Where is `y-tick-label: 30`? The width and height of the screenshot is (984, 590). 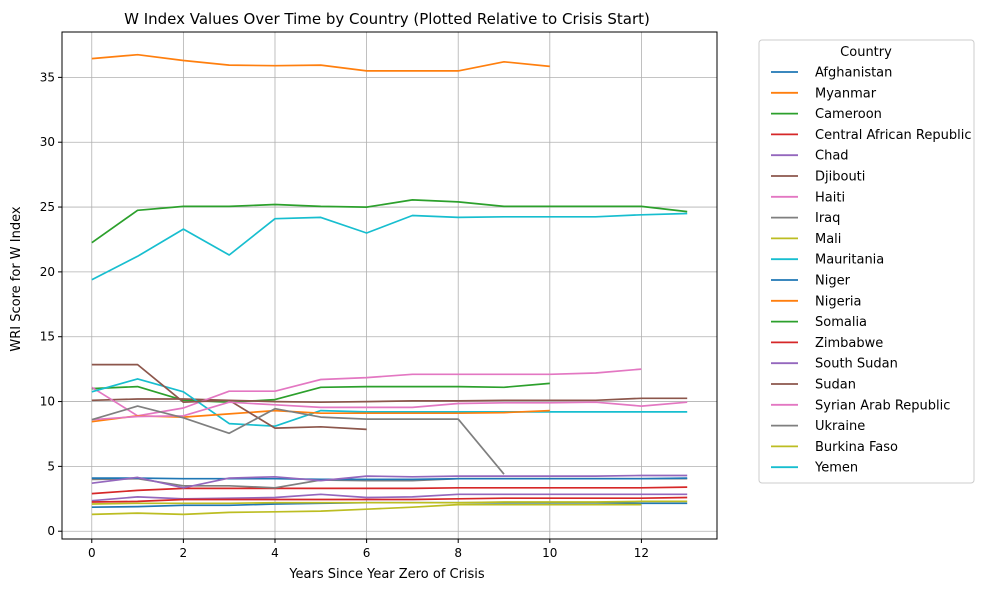
y-tick-label: 30 is located at coordinates (47, 142).